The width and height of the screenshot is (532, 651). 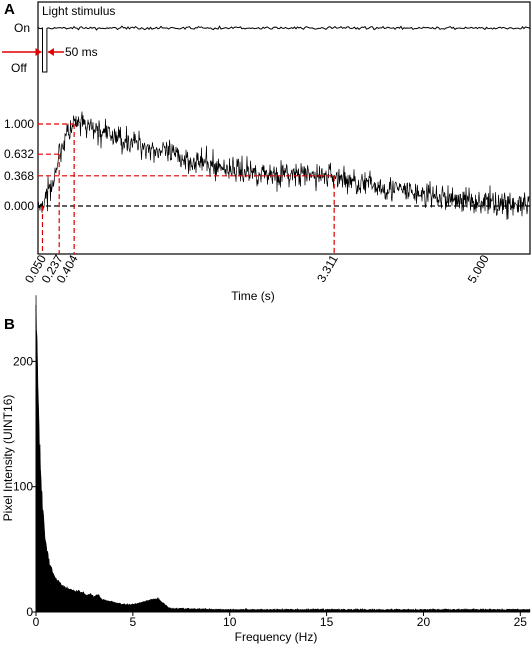 What do you see at coordinates (327, 268) in the screenshot?
I see `x-tick-label-3311: 3.311` at bounding box center [327, 268].